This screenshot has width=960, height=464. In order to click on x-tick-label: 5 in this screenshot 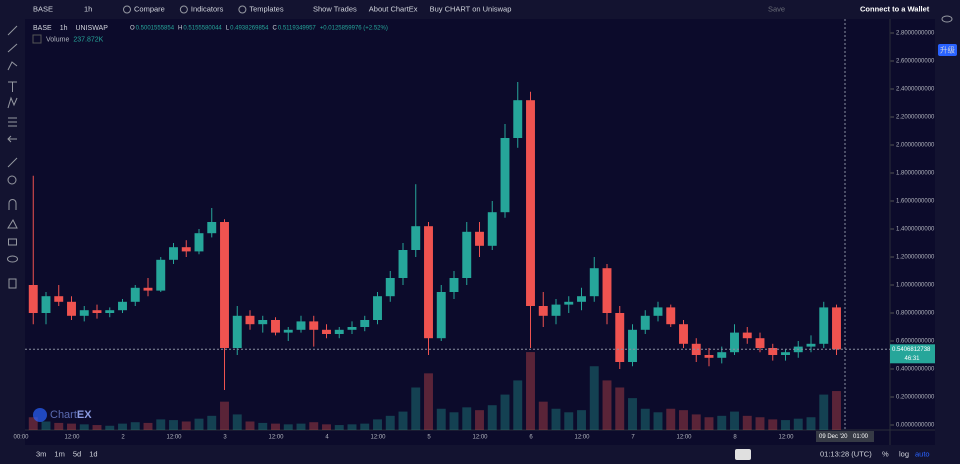, I will do `click(429, 438)`.